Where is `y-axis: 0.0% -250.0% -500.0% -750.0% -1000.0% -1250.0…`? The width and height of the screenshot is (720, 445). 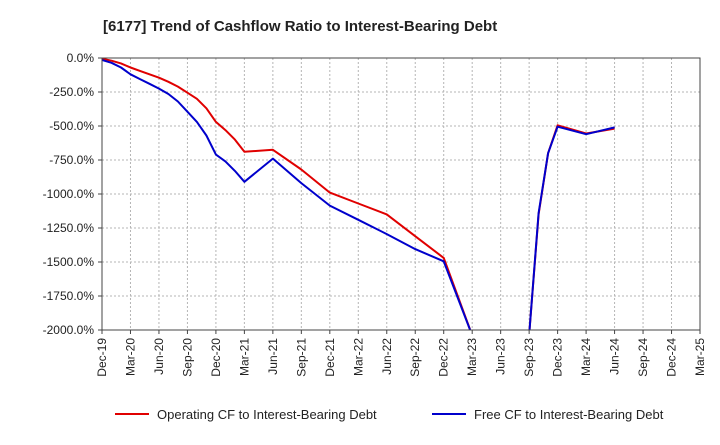
y-axis: 0.0% -250.0% -500.0% -750.0% -1000.0% -1250.0… is located at coordinates (72, 194).